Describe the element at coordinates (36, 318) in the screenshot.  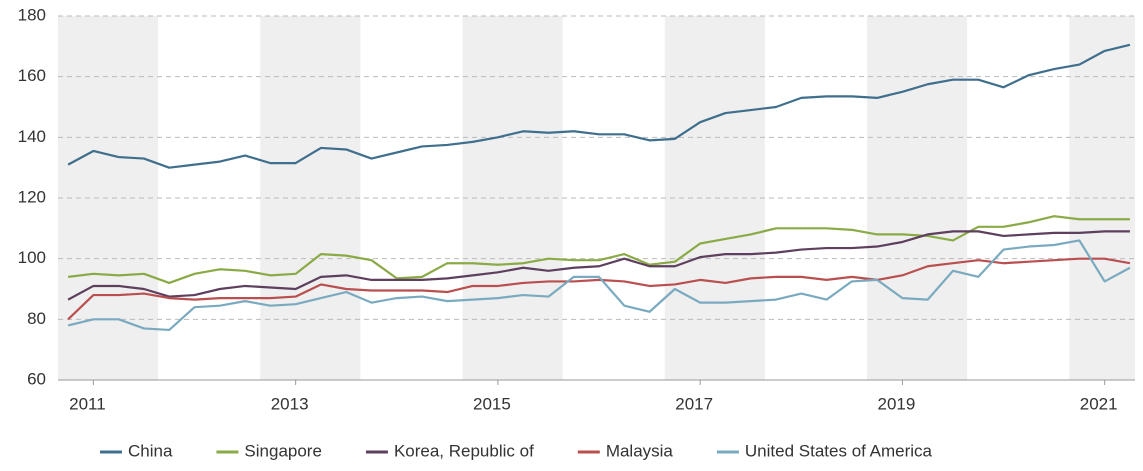
I see `y-tick-label: 80` at that location.